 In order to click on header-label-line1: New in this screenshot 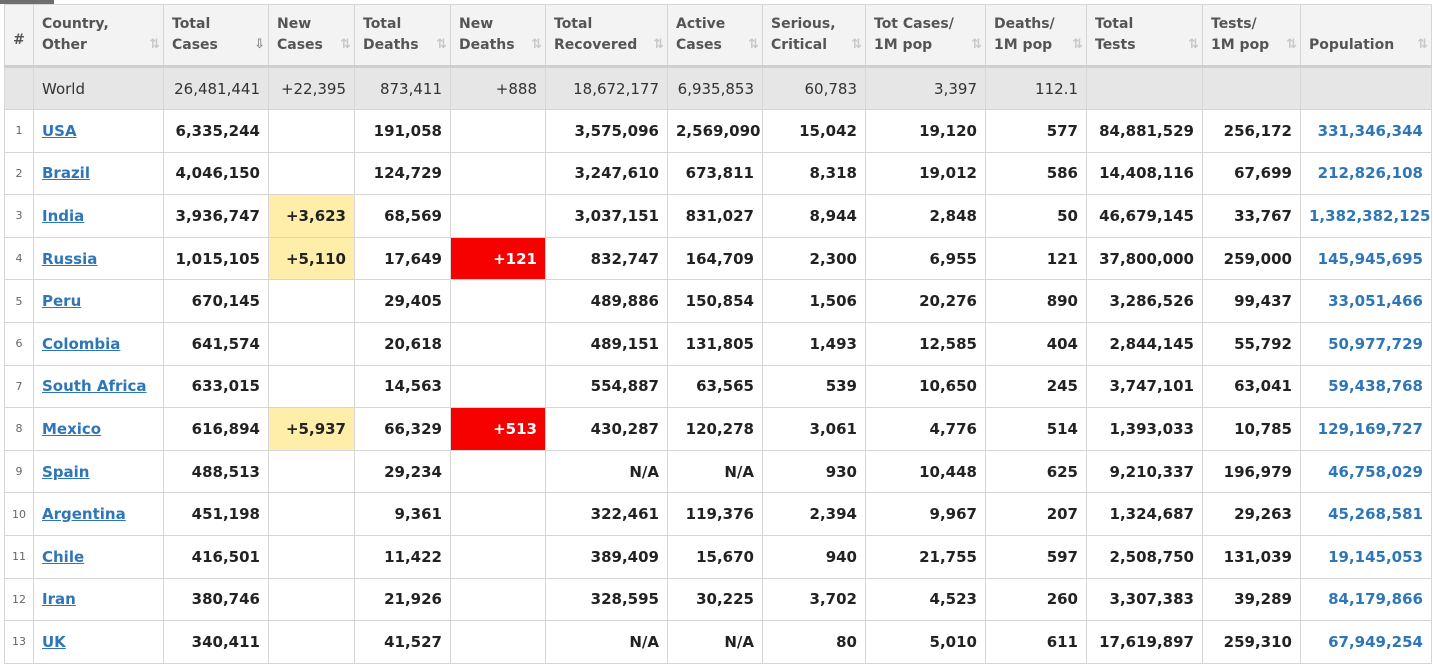, I will do `click(294, 24)`.